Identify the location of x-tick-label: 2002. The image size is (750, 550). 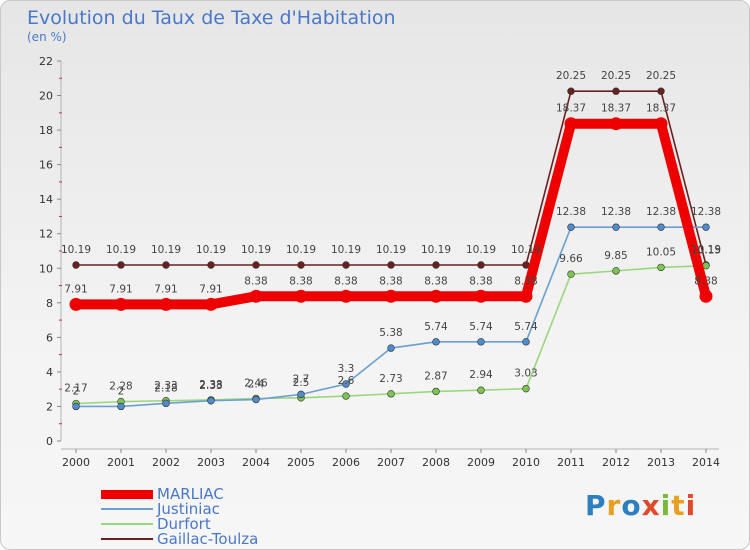
(166, 462).